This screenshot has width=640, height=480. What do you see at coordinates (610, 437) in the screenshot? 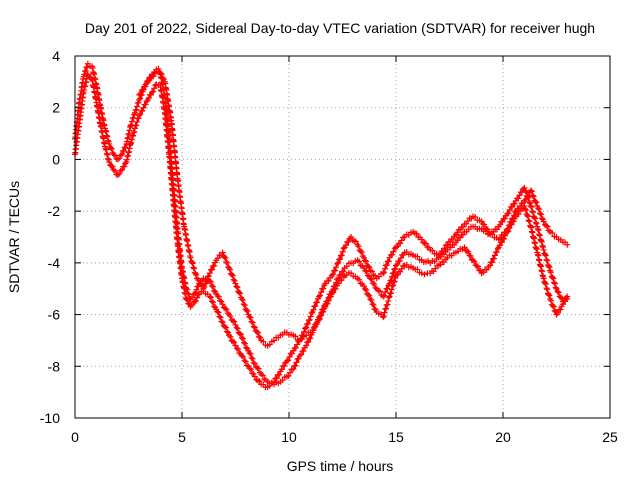
I see `x-tick-label: 25` at bounding box center [610, 437].